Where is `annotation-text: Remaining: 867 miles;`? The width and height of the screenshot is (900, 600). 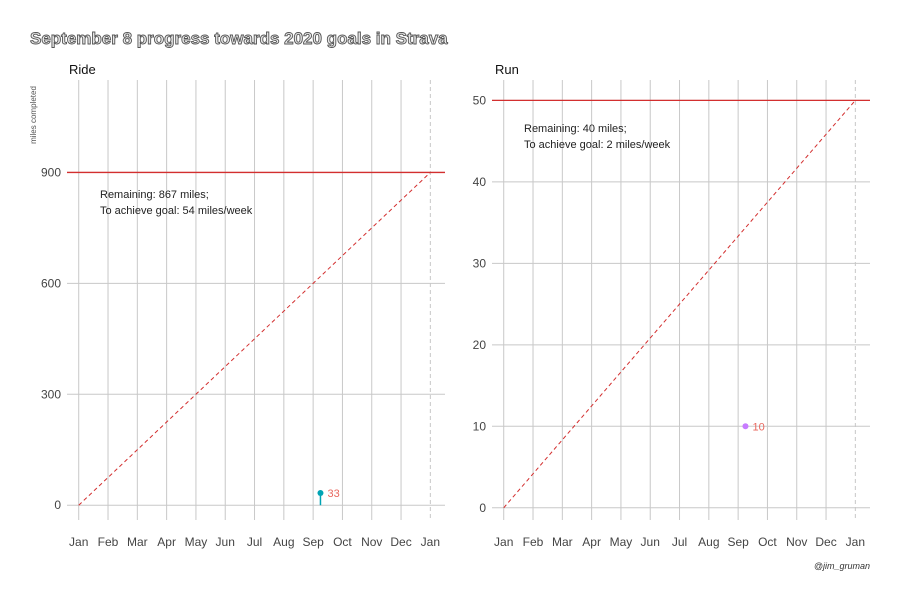 annotation-text: Remaining: 867 miles; is located at coordinates (154, 195).